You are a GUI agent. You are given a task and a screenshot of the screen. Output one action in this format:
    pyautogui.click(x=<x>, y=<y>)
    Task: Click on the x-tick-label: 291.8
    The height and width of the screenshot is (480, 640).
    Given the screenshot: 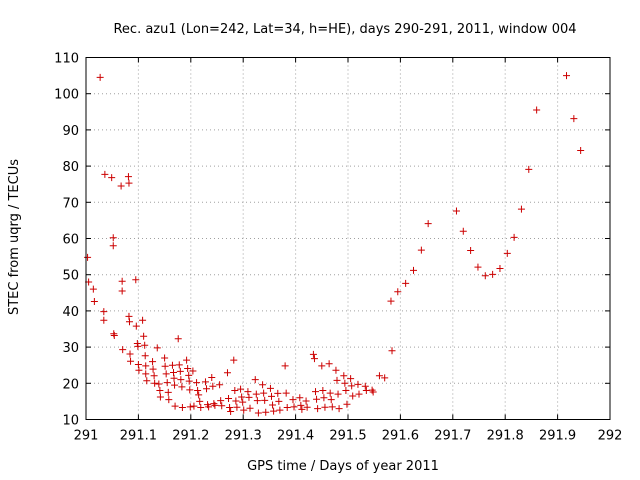 What is the action you would take?
    pyautogui.click(x=505, y=436)
    